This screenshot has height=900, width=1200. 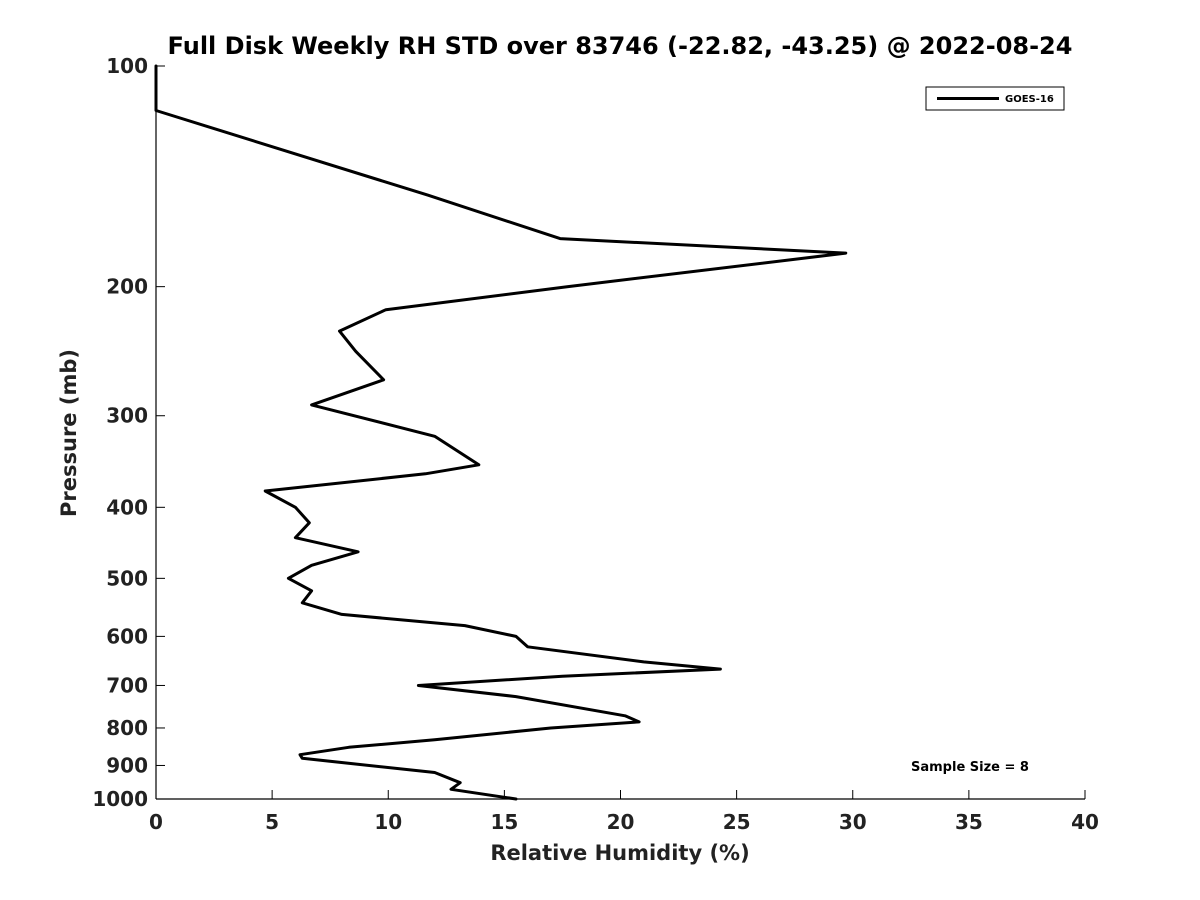 I want to click on sample-size-annotation: Sample Size = 8, so click(x=970, y=767).